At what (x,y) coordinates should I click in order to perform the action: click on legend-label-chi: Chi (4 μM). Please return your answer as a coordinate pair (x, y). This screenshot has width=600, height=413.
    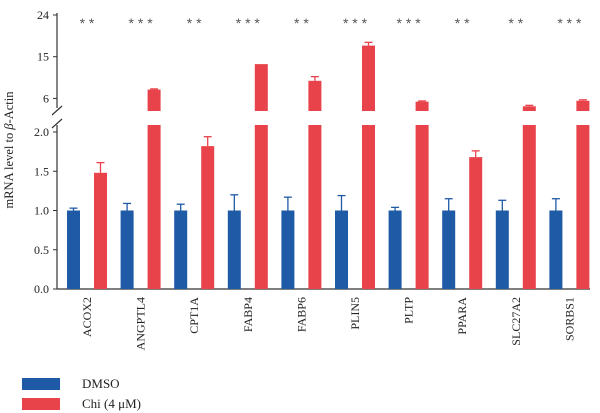
    Looking at the image, I should click on (111, 403).